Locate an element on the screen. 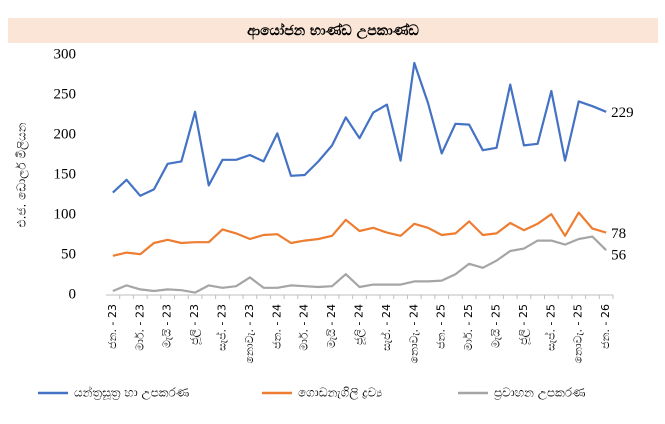  x-tick-label: මැයි - 24 is located at coordinates (331, 326).